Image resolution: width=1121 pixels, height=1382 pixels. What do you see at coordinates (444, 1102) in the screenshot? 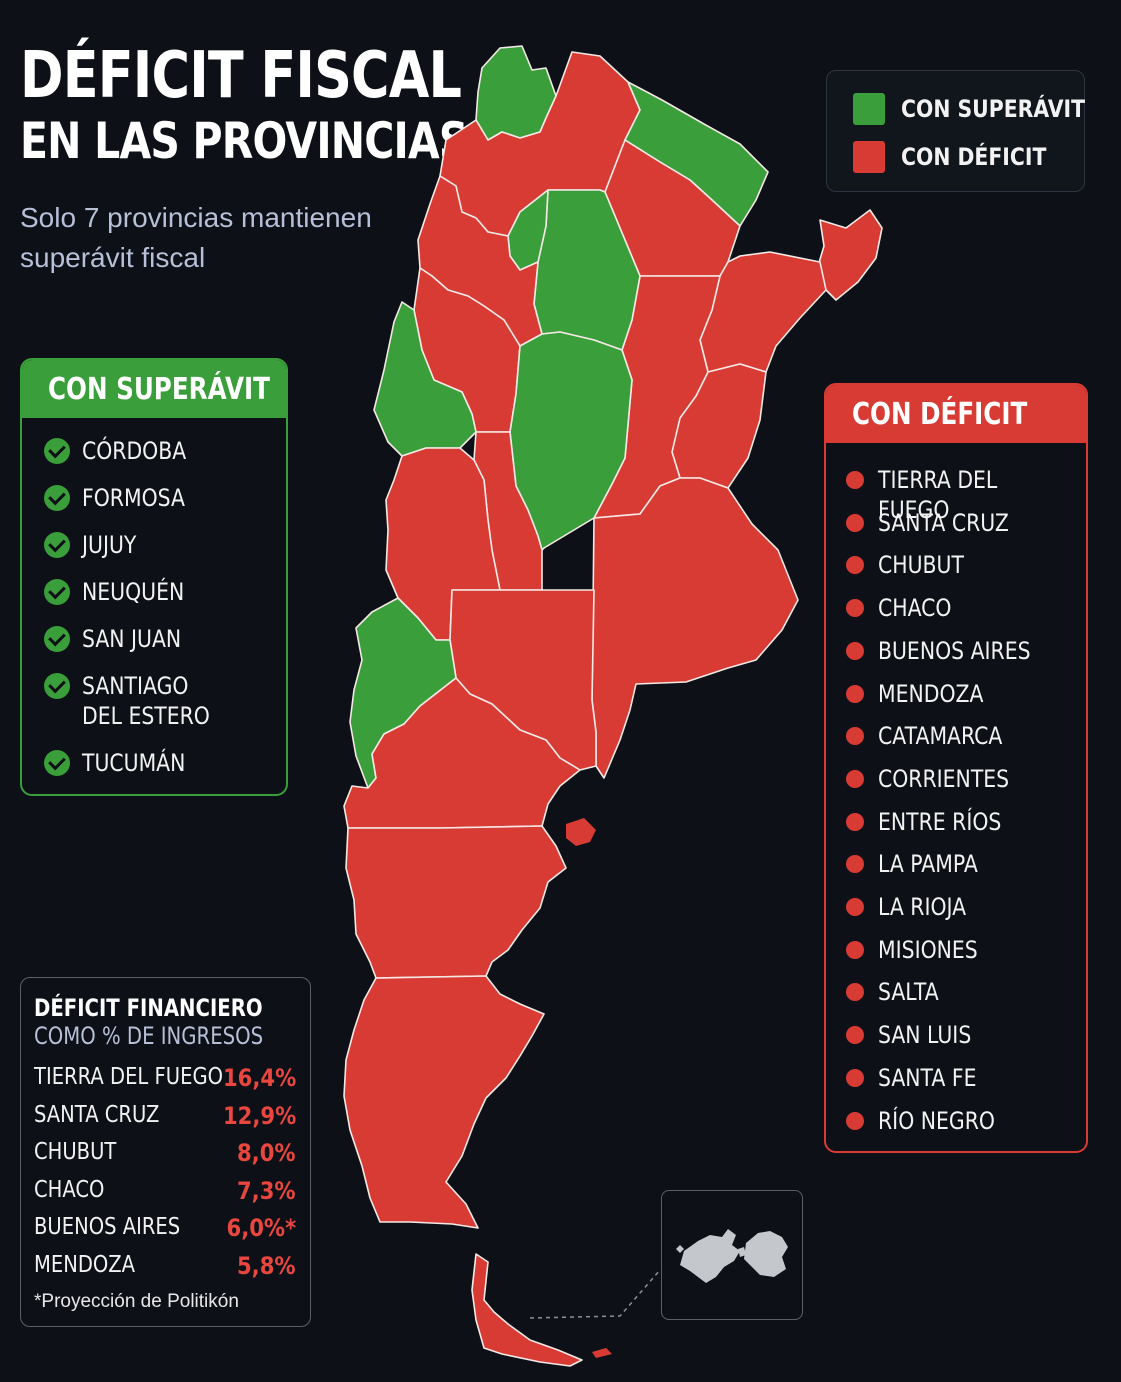
I see `province-santa-cruz: Santa Cruz` at bounding box center [444, 1102].